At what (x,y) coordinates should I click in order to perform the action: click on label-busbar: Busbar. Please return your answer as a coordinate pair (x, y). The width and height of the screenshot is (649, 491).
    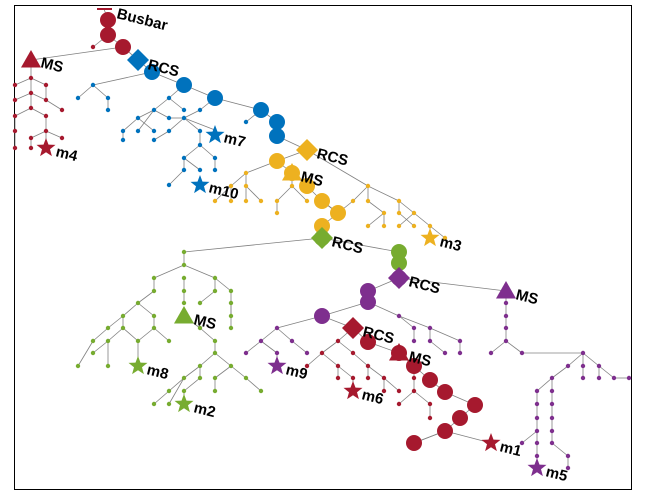
    Looking at the image, I should click on (142, 19).